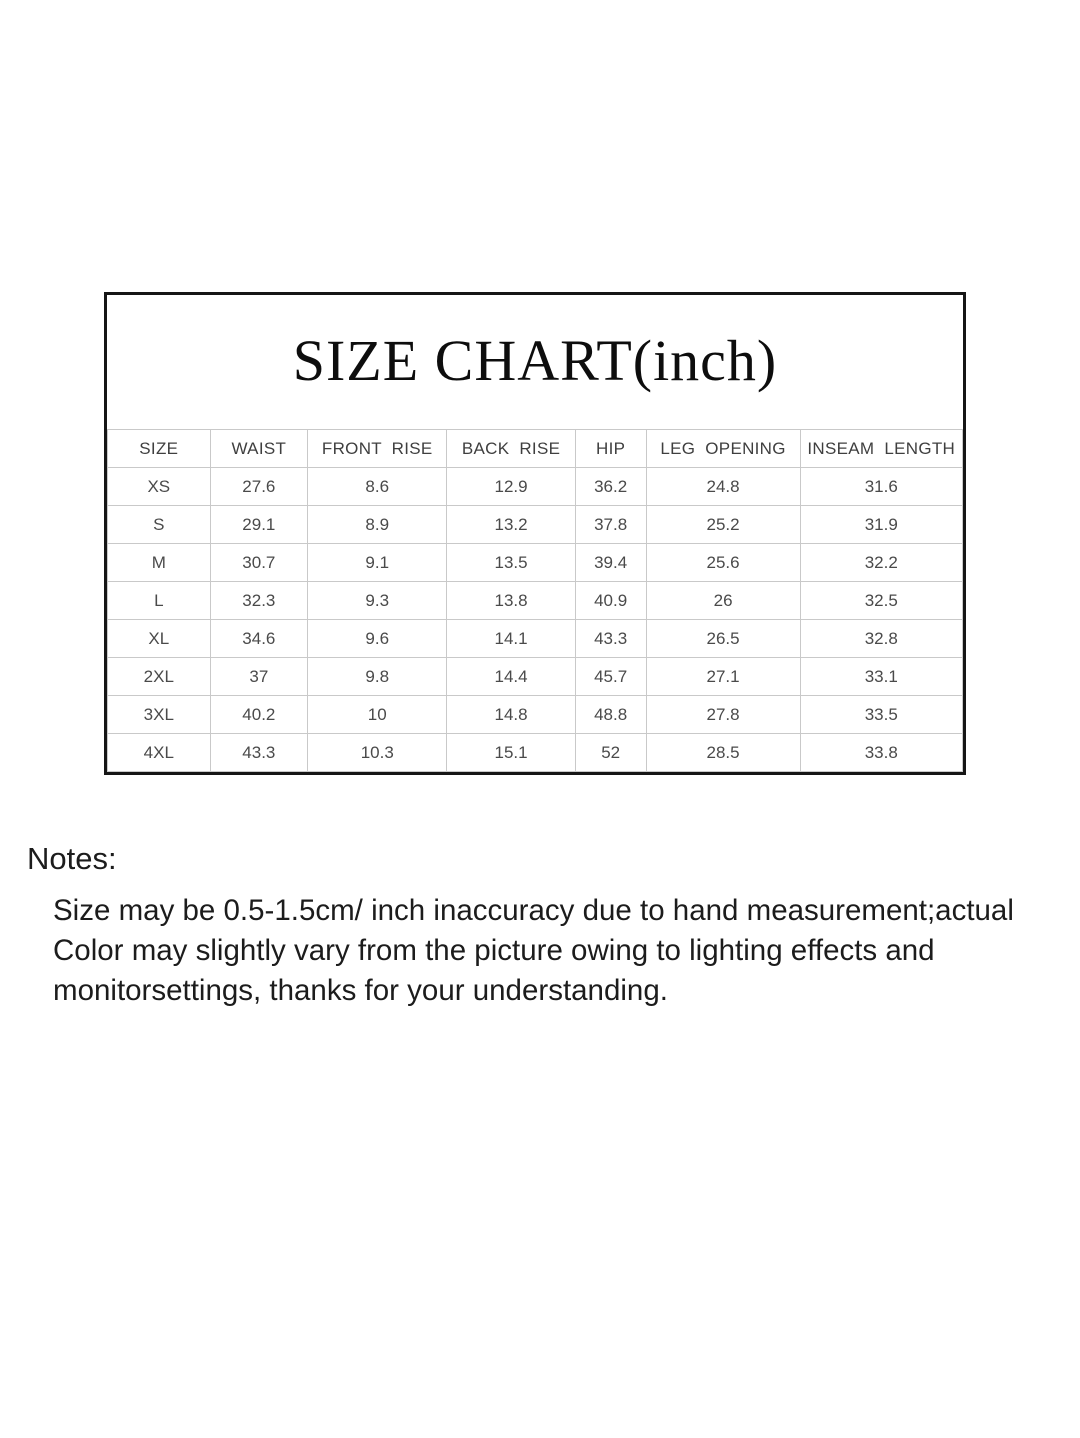 The width and height of the screenshot is (1080, 1438). Describe the element at coordinates (259, 487) in the screenshot. I see `measurement-cell: 27.6` at that location.